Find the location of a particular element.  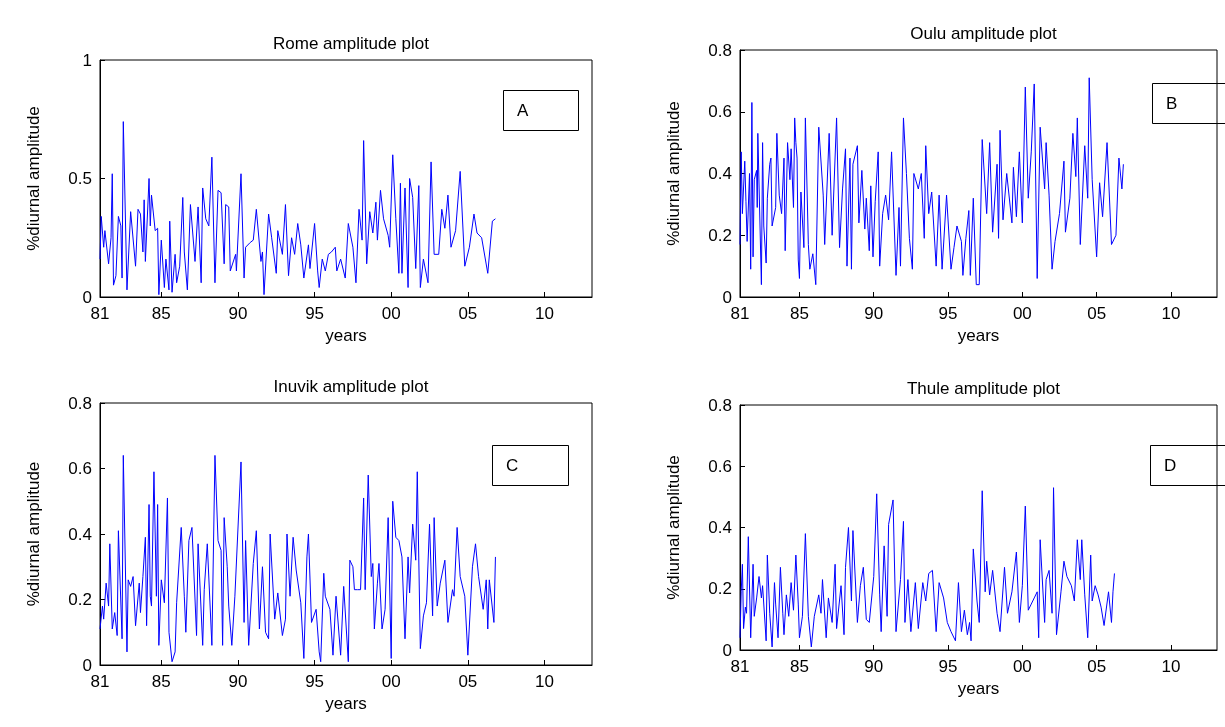

annotation: A is located at coordinates (523, 110).